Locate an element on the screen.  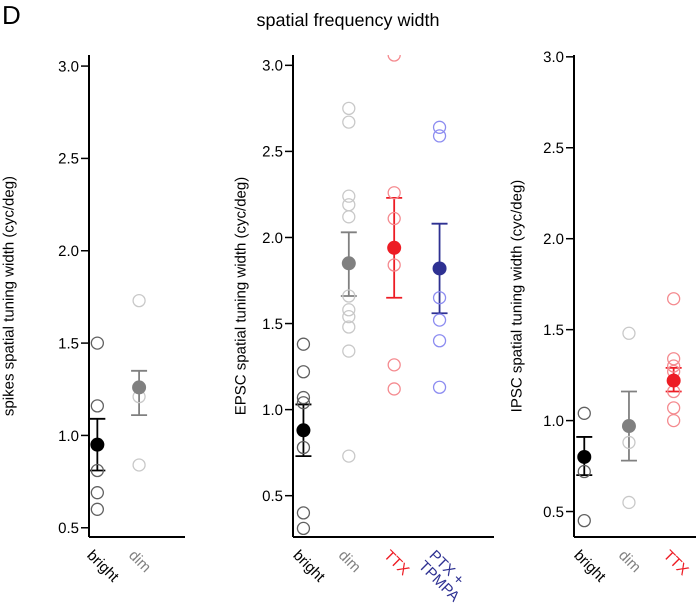
y-axis-title: EPSC spatial tuning width (cyc/deg) is located at coordinates (241, 296).